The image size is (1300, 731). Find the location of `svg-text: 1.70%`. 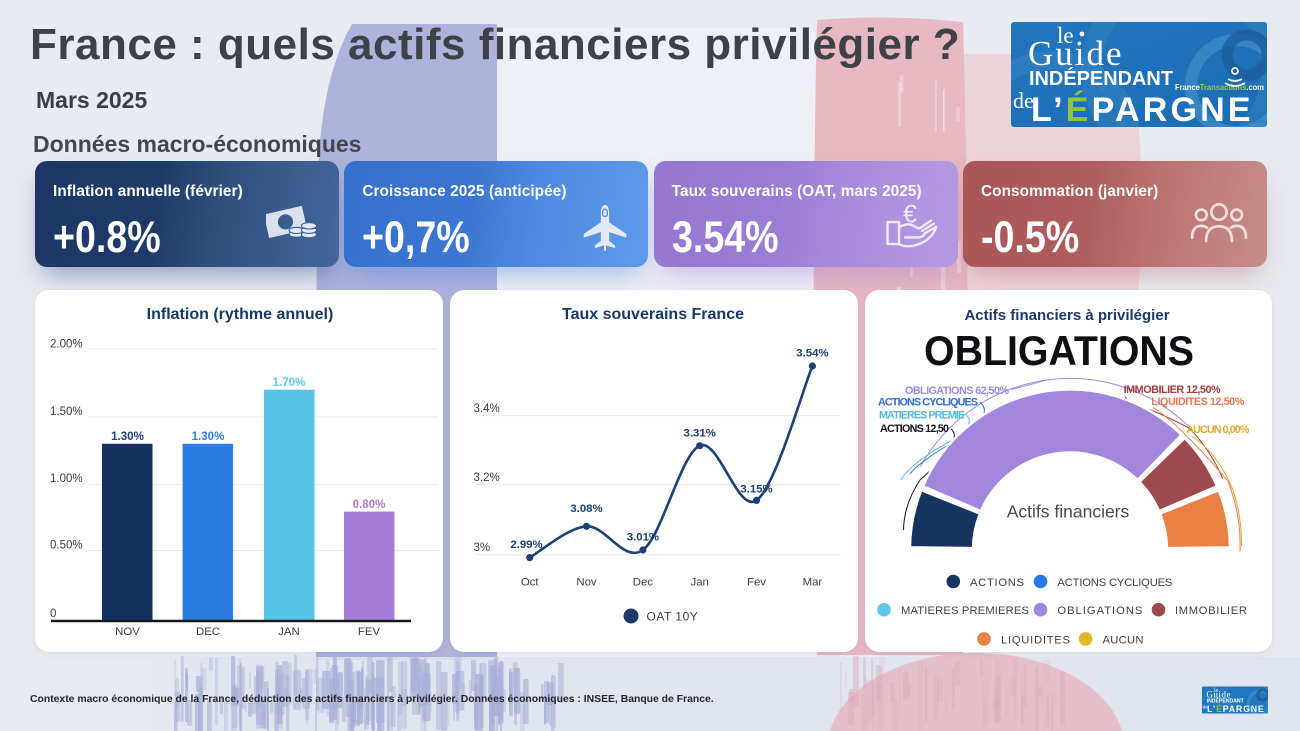

svg-text: 1.70% is located at coordinates (289, 382).